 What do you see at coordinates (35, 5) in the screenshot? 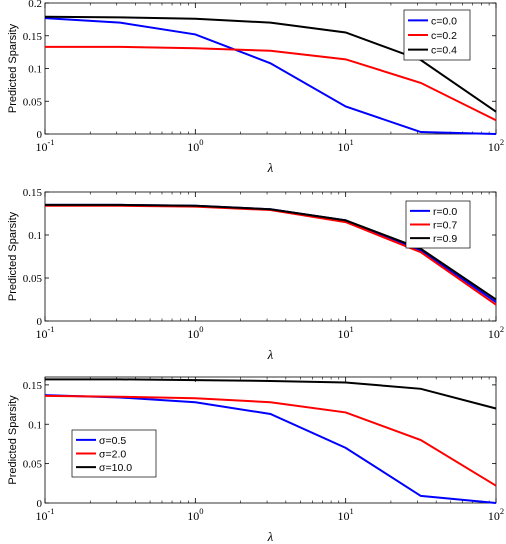
I see `y-tick-label: 0.2` at bounding box center [35, 5].